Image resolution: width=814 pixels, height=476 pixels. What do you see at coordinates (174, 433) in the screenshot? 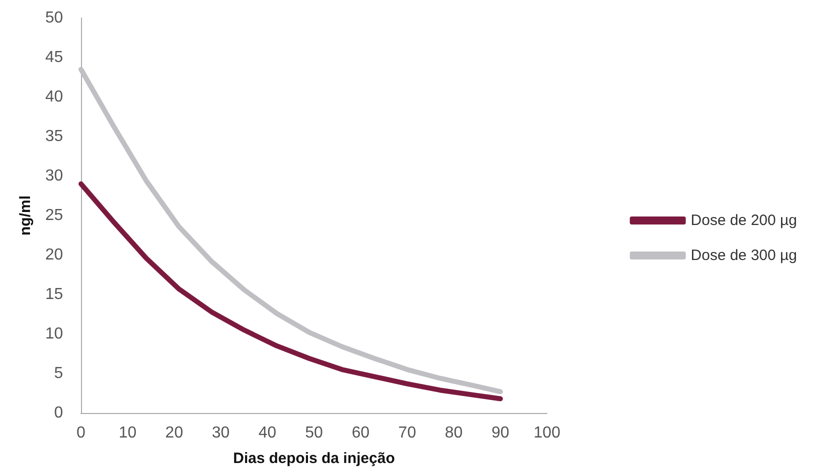
I see `x-tick-label: 20` at bounding box center [174, 433].